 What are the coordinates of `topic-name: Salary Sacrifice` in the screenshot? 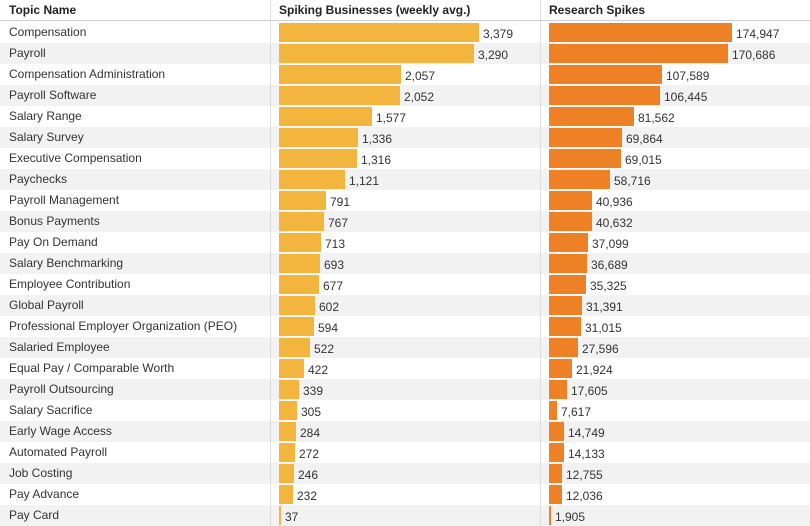 It's located at (51, 410).